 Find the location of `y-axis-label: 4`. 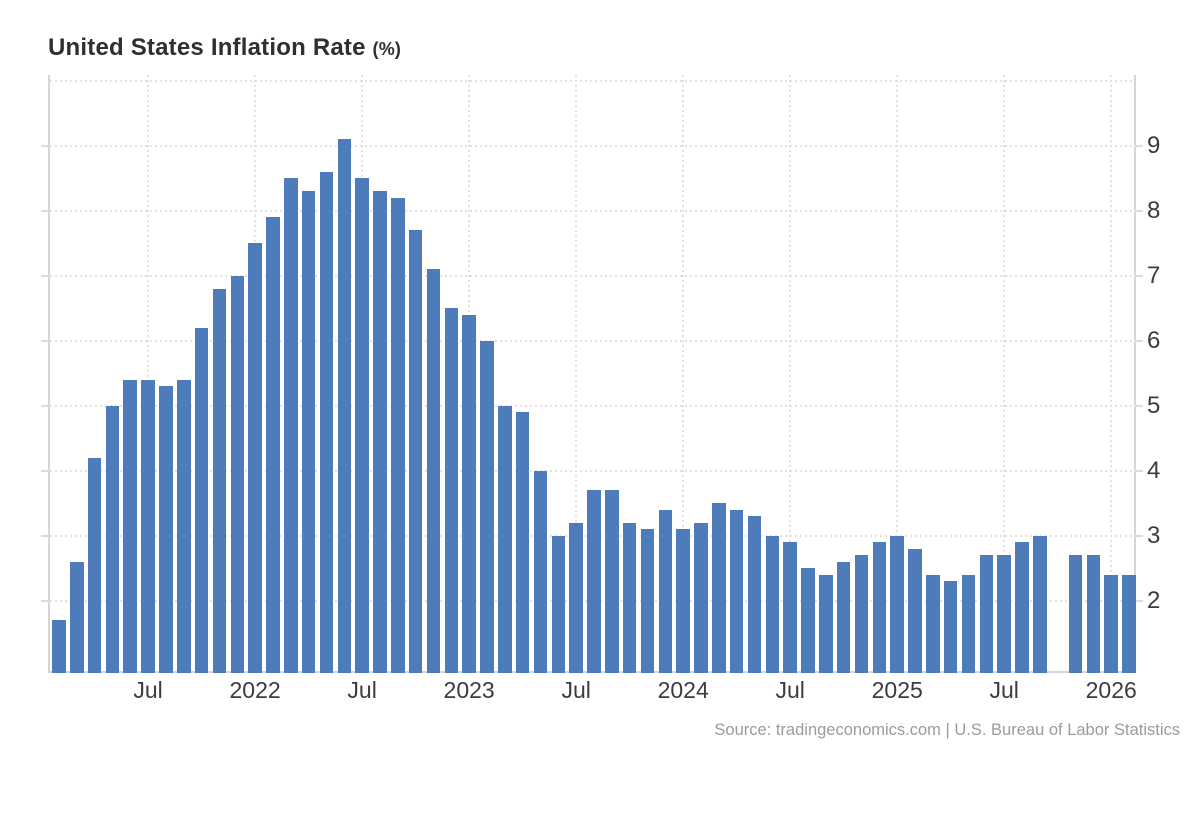

y-axis-label: 4 is located at coordinates (1154, 470).